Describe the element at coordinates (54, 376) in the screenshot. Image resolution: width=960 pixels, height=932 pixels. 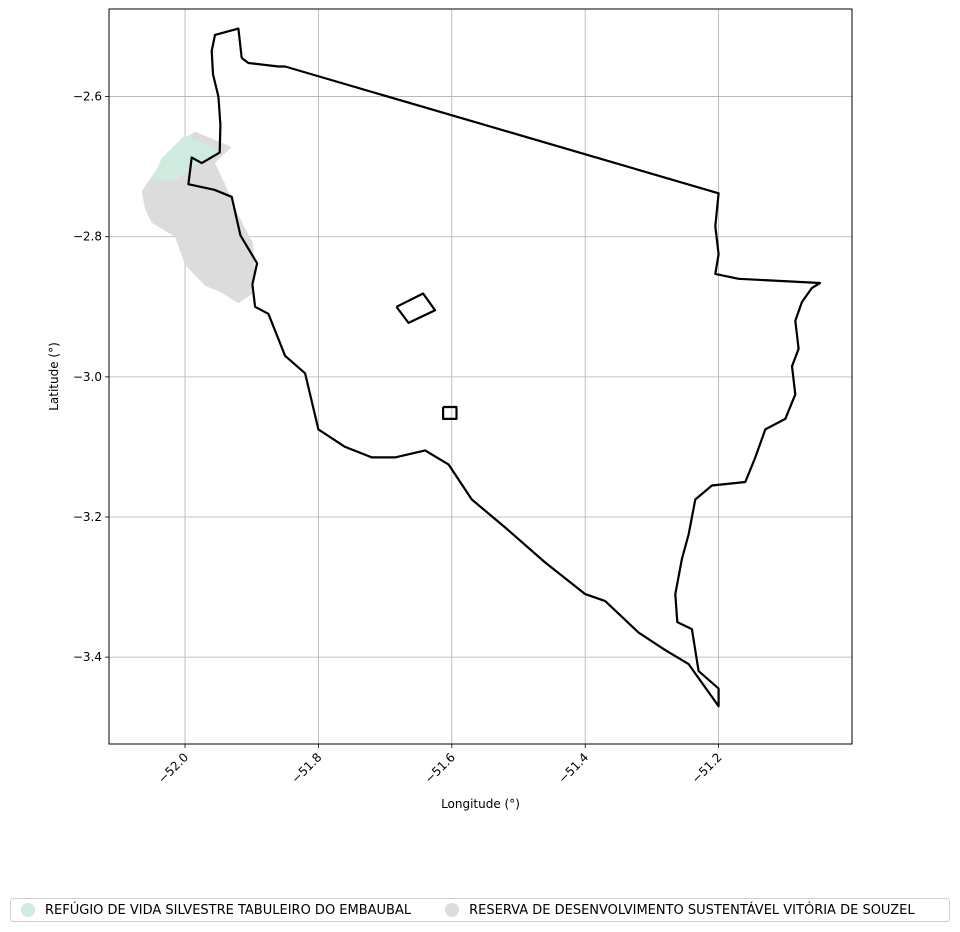
I see `y-axis-label: Latitude (°)` at that location.